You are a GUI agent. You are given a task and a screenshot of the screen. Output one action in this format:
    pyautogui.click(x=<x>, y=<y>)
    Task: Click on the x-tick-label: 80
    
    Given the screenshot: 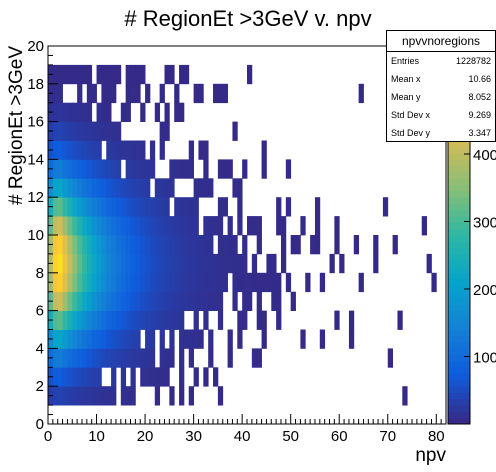 What is the action you would take?
    pyautogui.click(x=436, y=436)
    